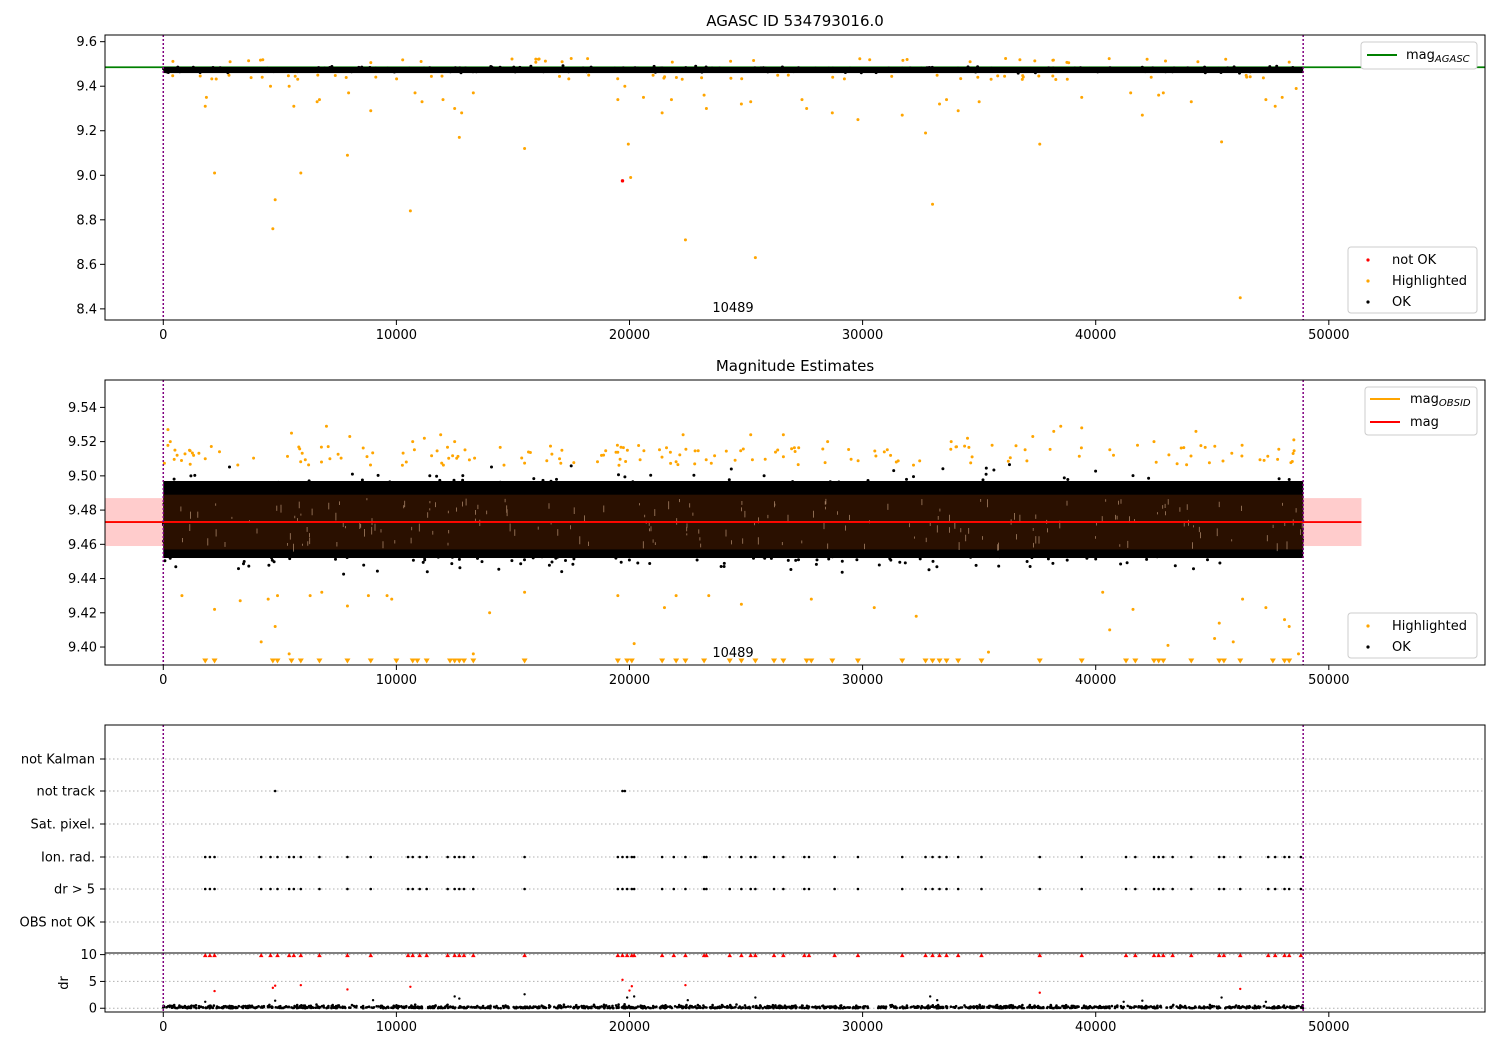 The height and width of the screenshot is (1054, 1500). What do you see at coordinates (731, 69) in the screenshot?
I see `highlighted-near-band` at bounding box center [731, 69].